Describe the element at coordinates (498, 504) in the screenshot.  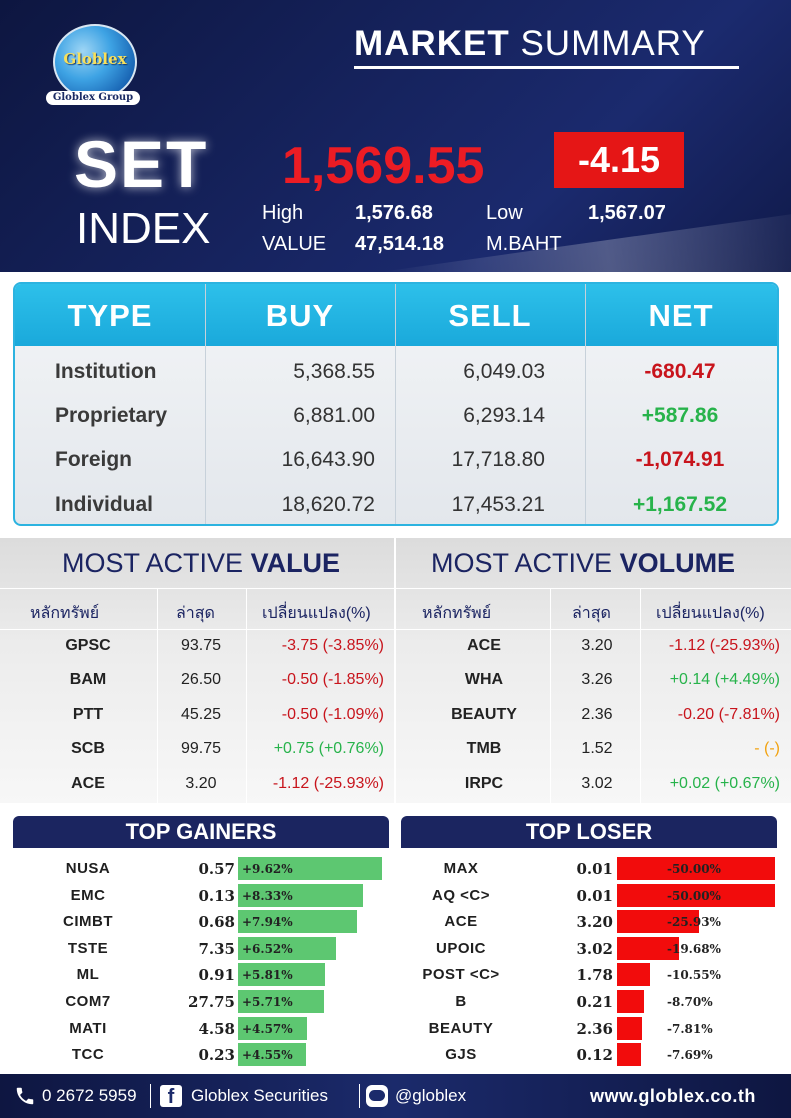
I see `sell-cell: 17,453.21` at that location.